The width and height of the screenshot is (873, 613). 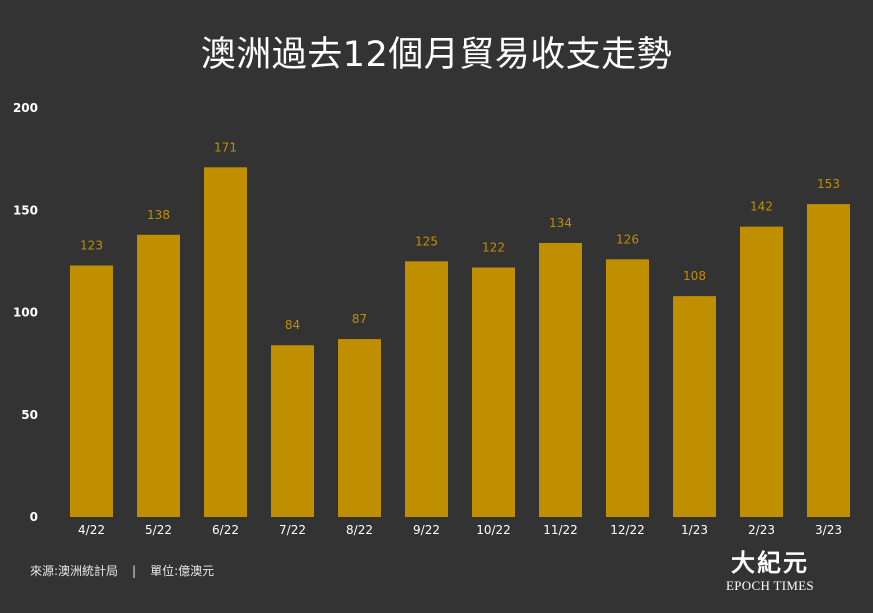 I want to click on x-tick-label: 3/23, so click(x=828, y=530).